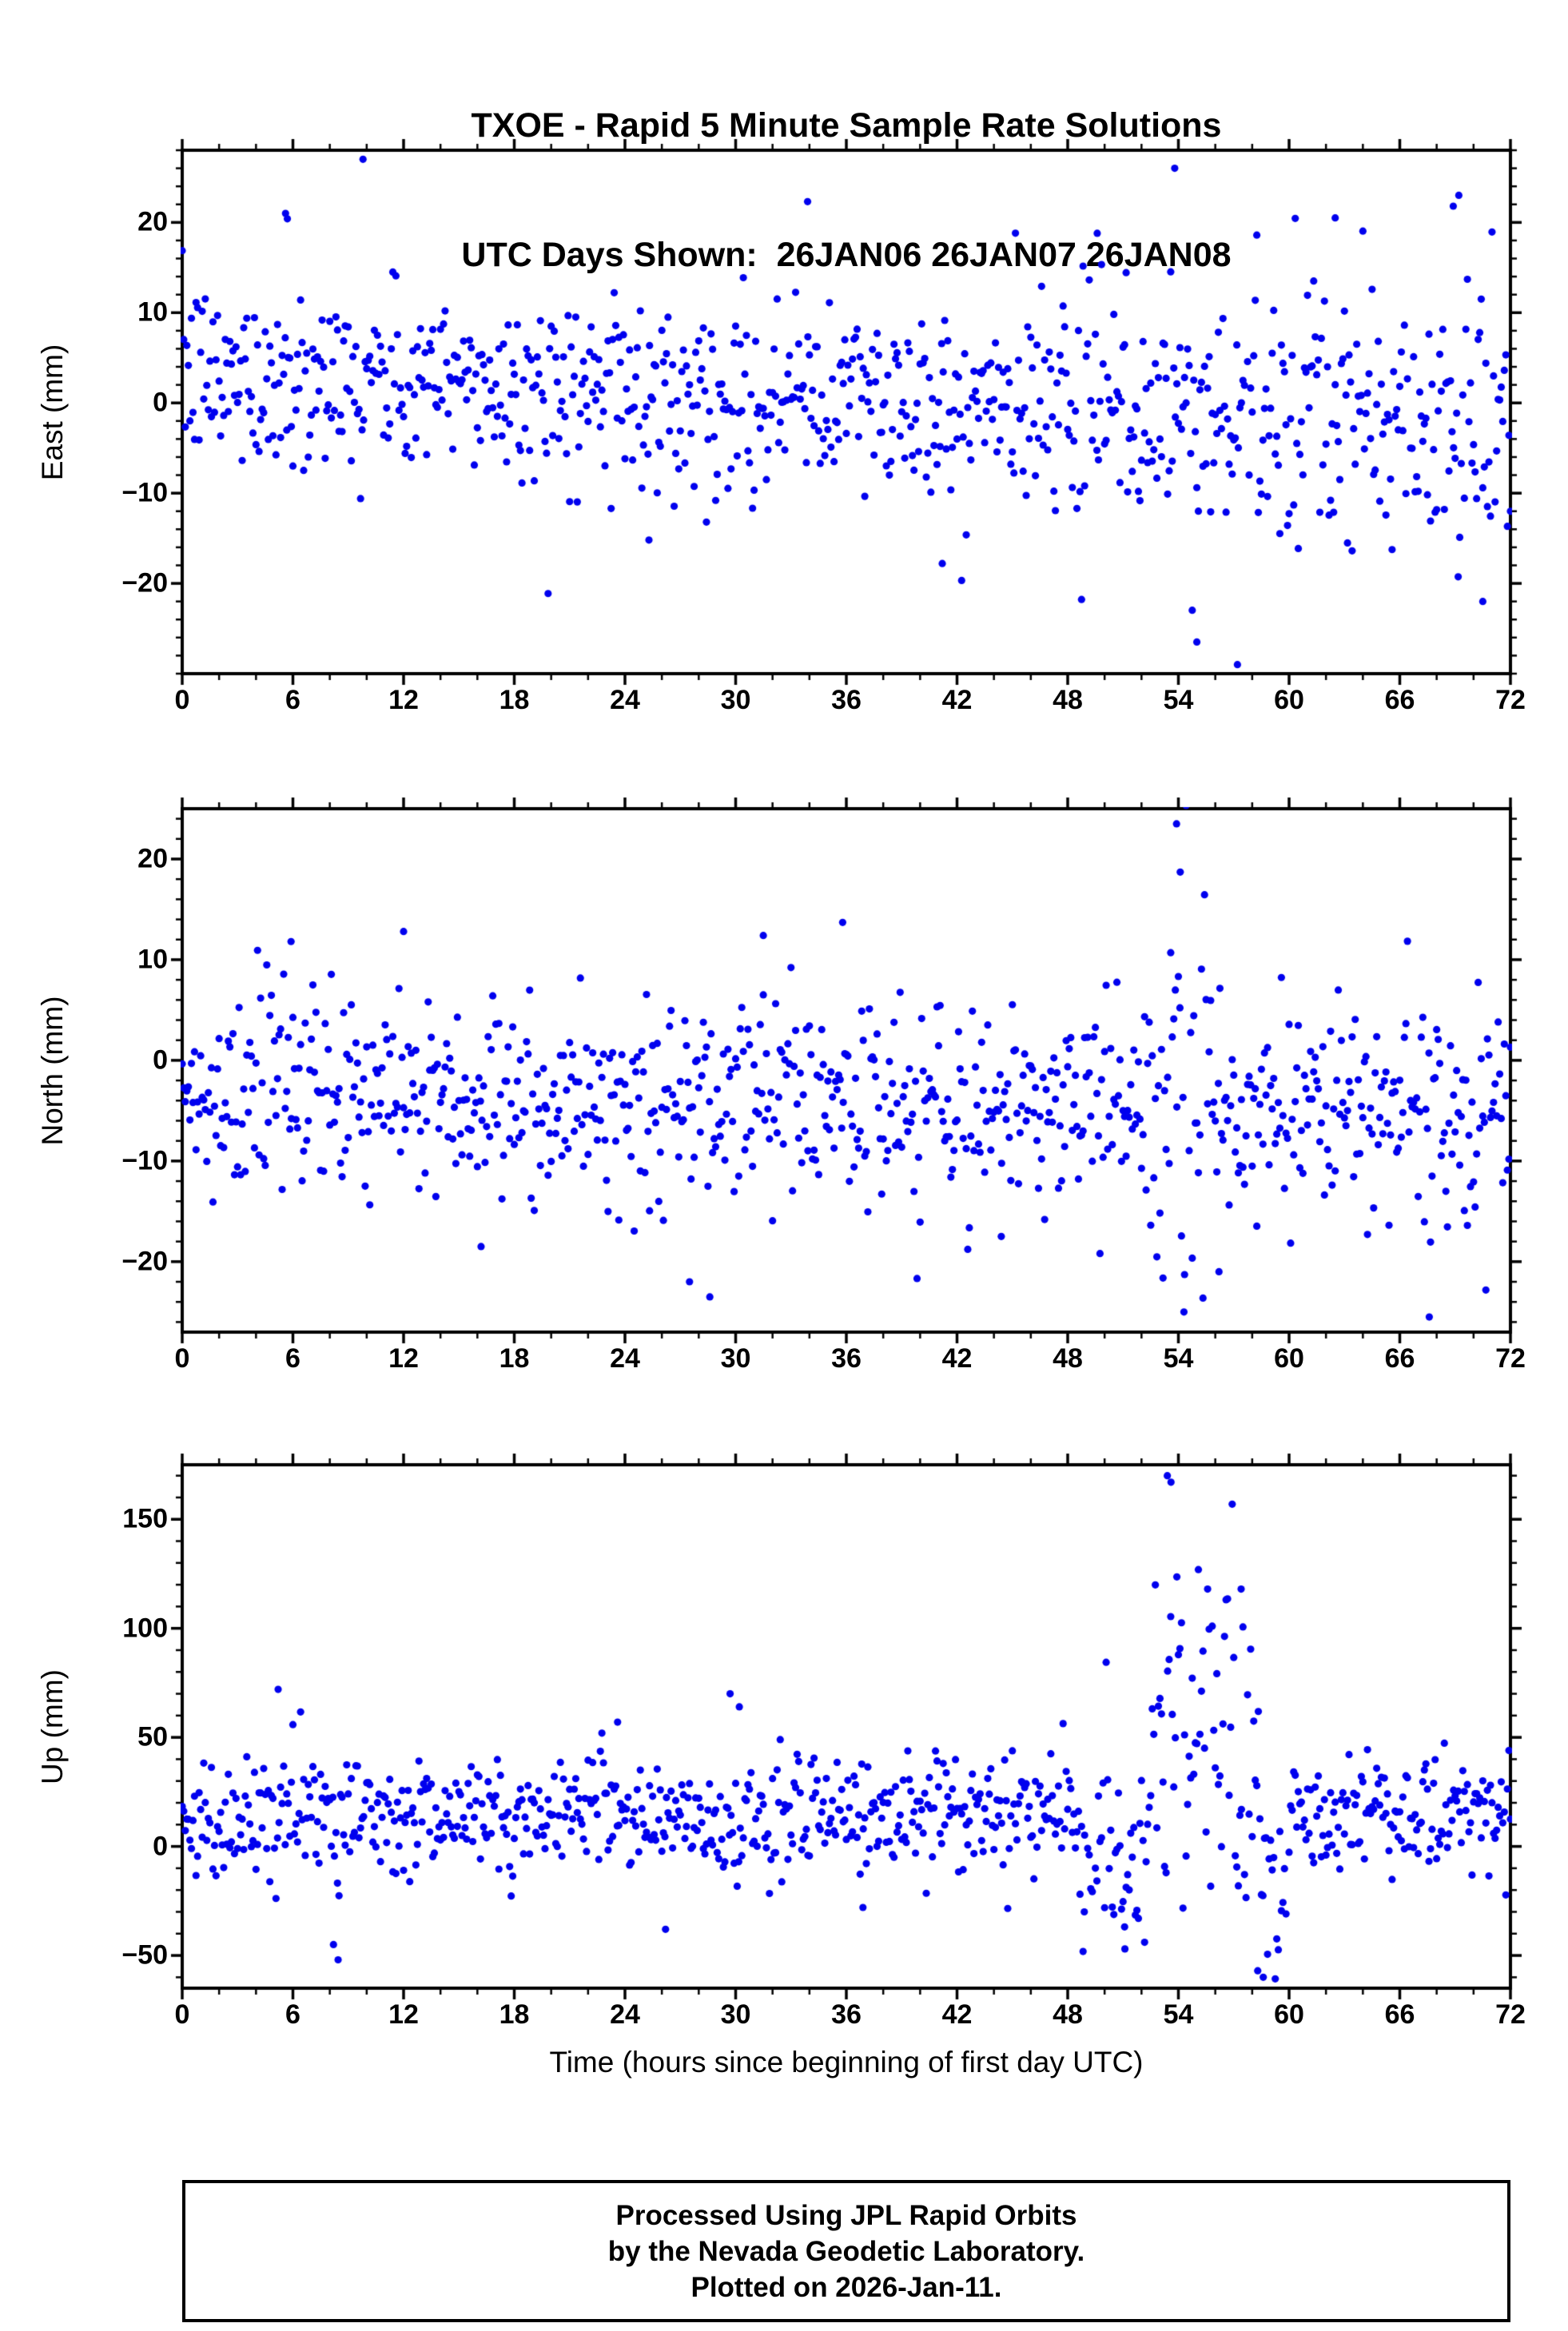  Describe the element at coordinates (152, 1736) in the screenshot. I see `y-tick-label: 50` at that location.